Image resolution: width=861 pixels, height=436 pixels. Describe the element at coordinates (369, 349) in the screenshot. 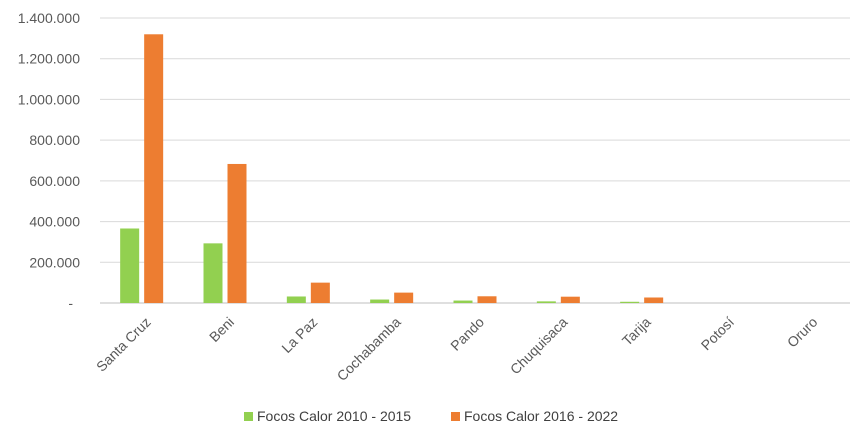

I see `x-tick-label: Cochabamba` at that location.